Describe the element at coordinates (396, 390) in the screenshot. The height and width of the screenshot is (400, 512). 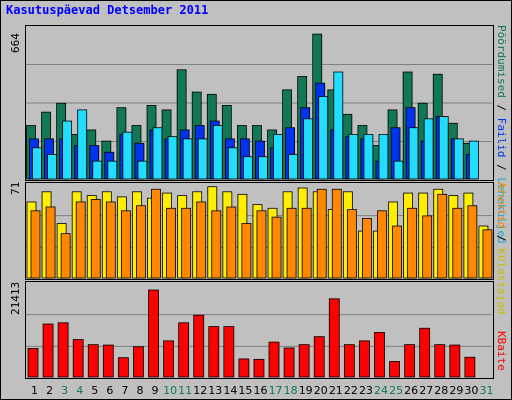
I see `day-label: 25` at that location.